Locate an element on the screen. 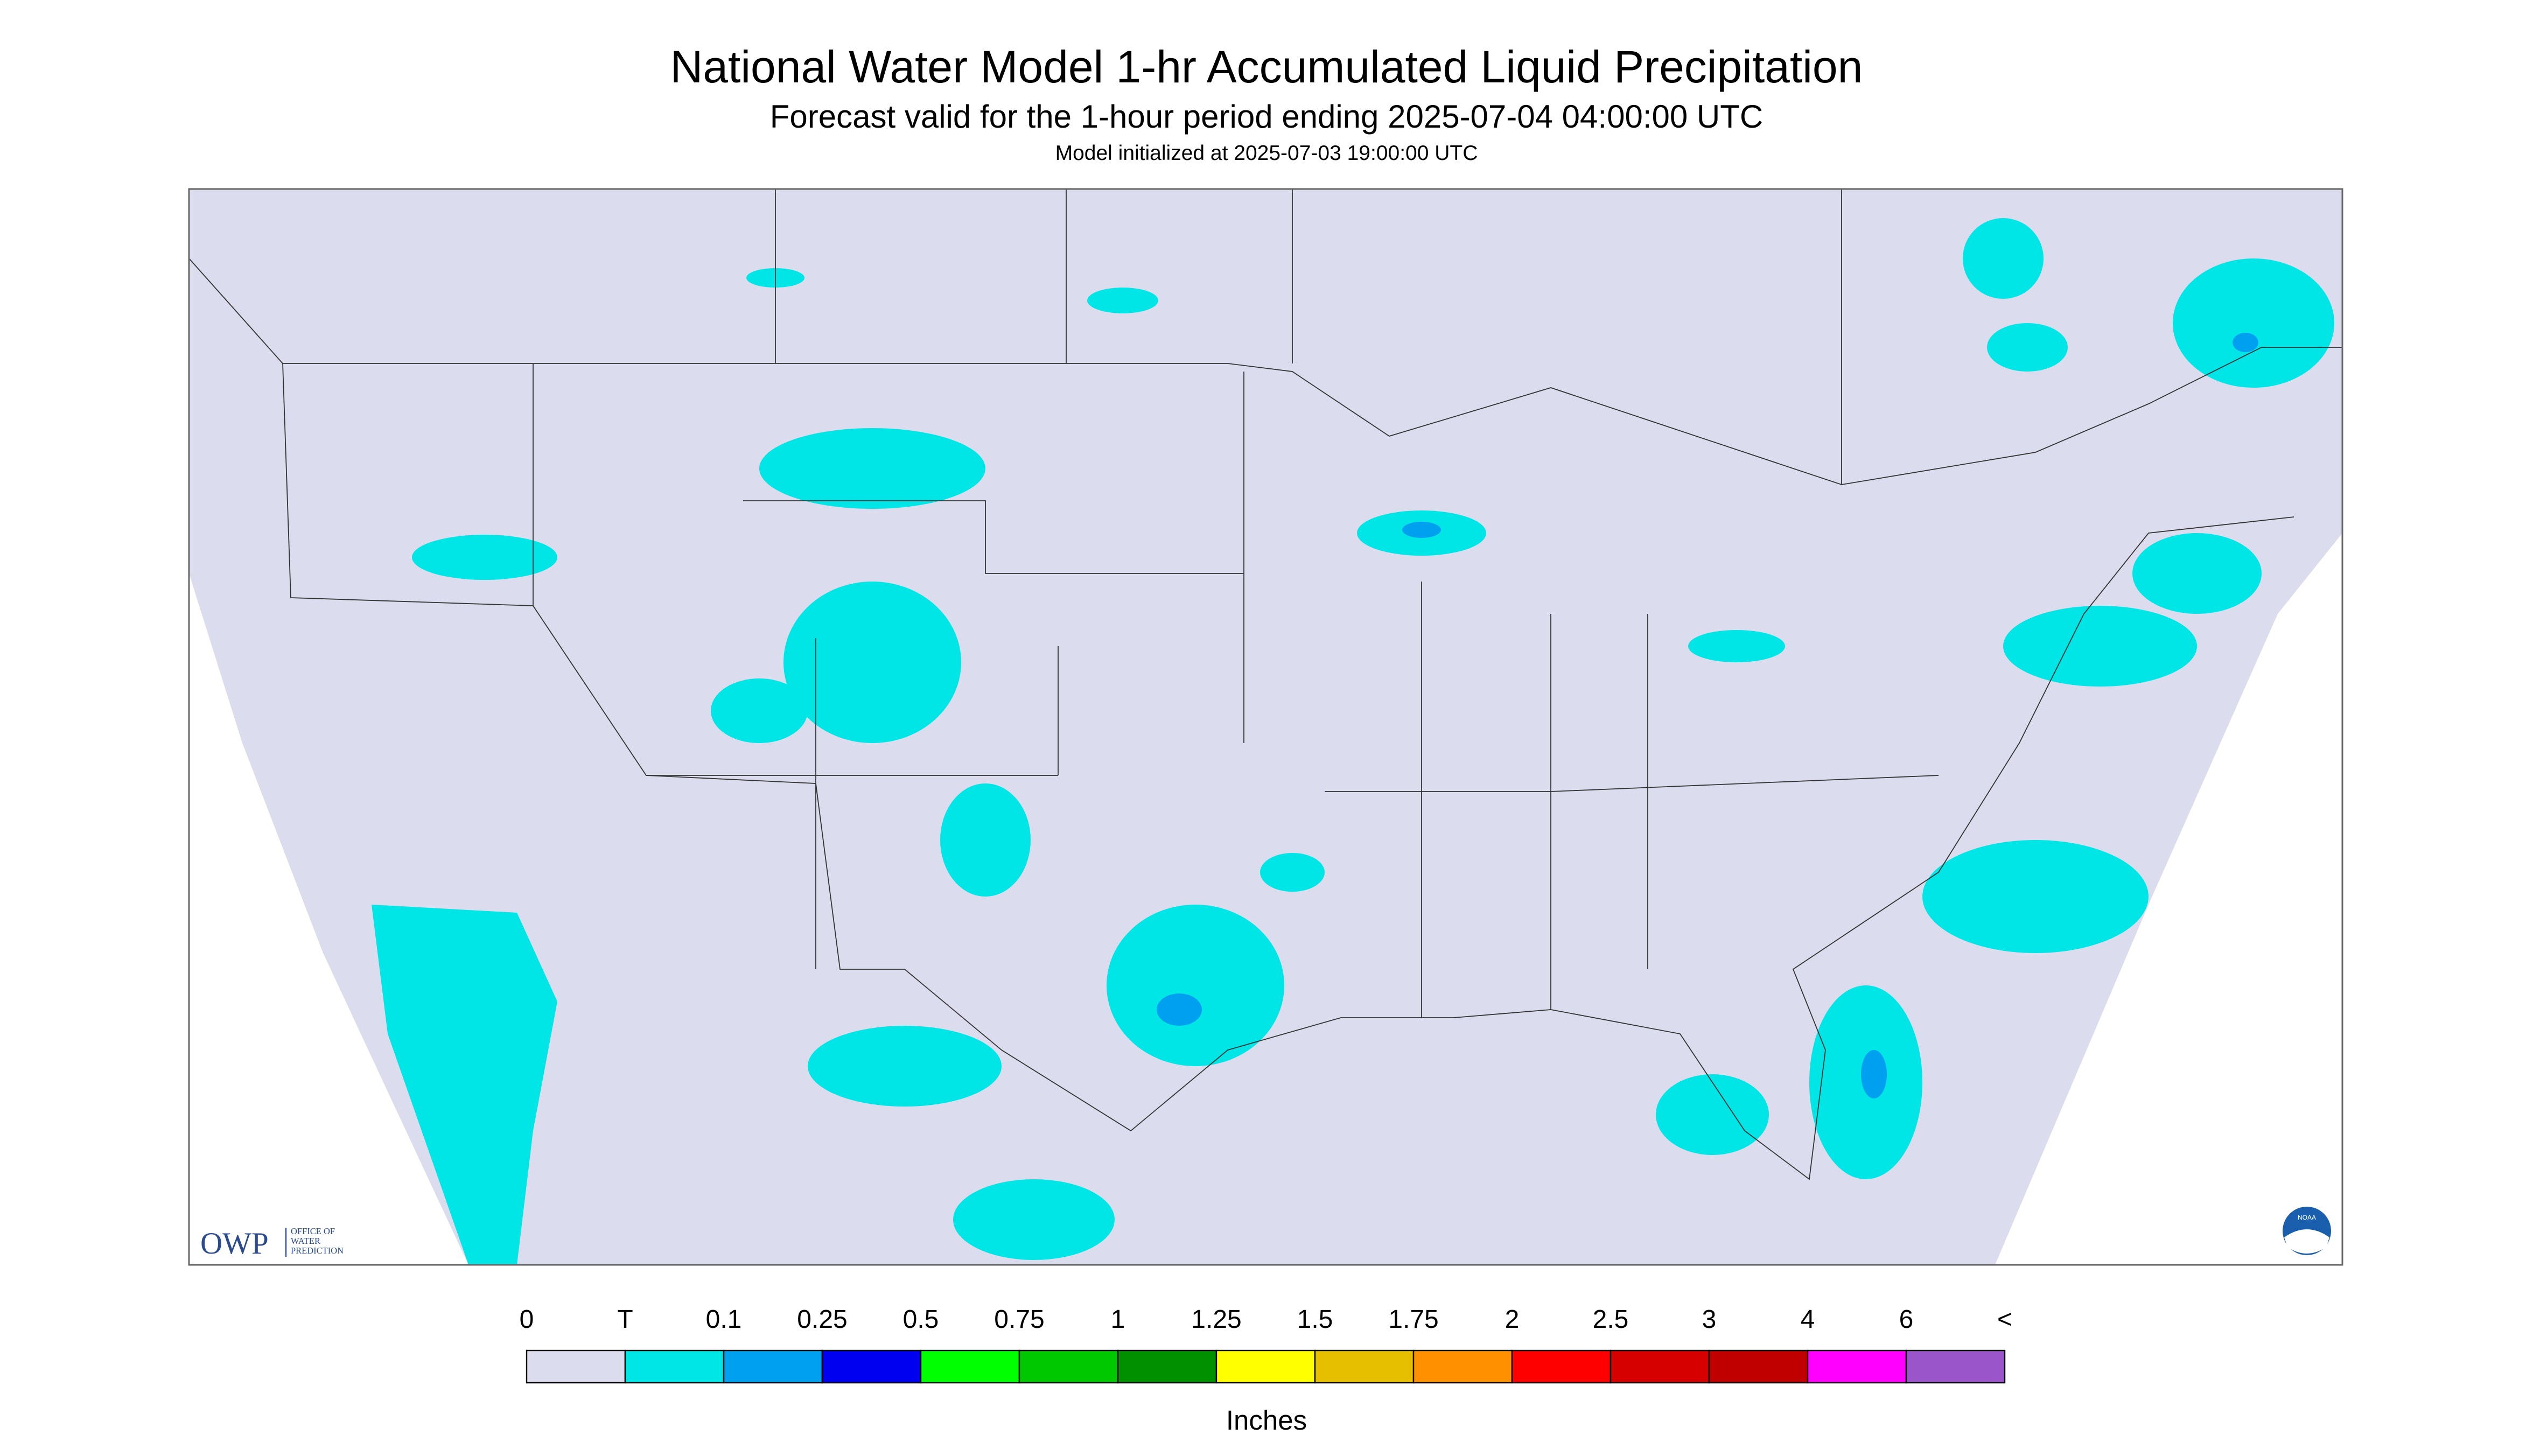 Image resolution: width=2533 pixels, height=1456 pixels. logo-line2: WATER is located at coordinates (305, 1241).